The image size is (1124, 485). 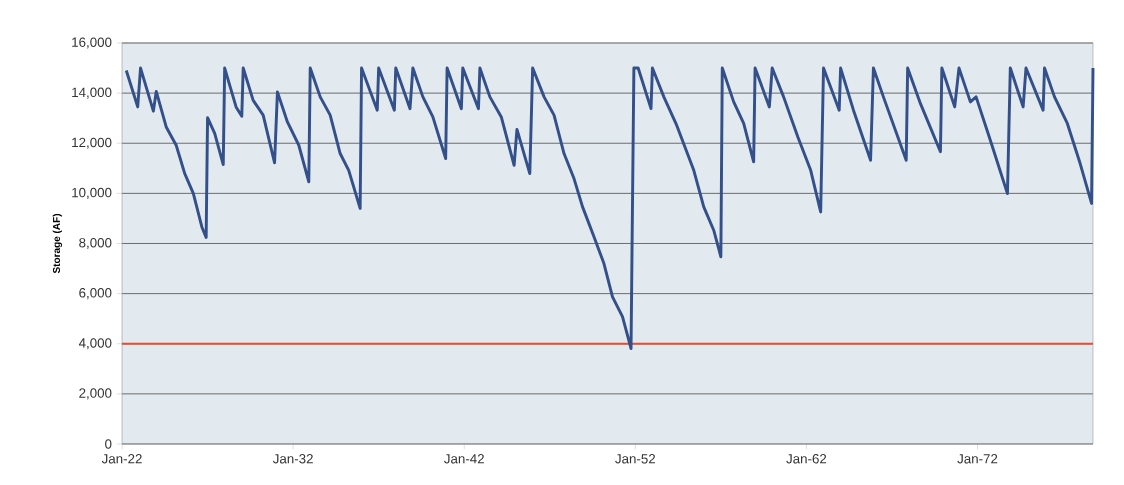 I want to click on y-tick-label: 10,000, so click(x=92, y=193).